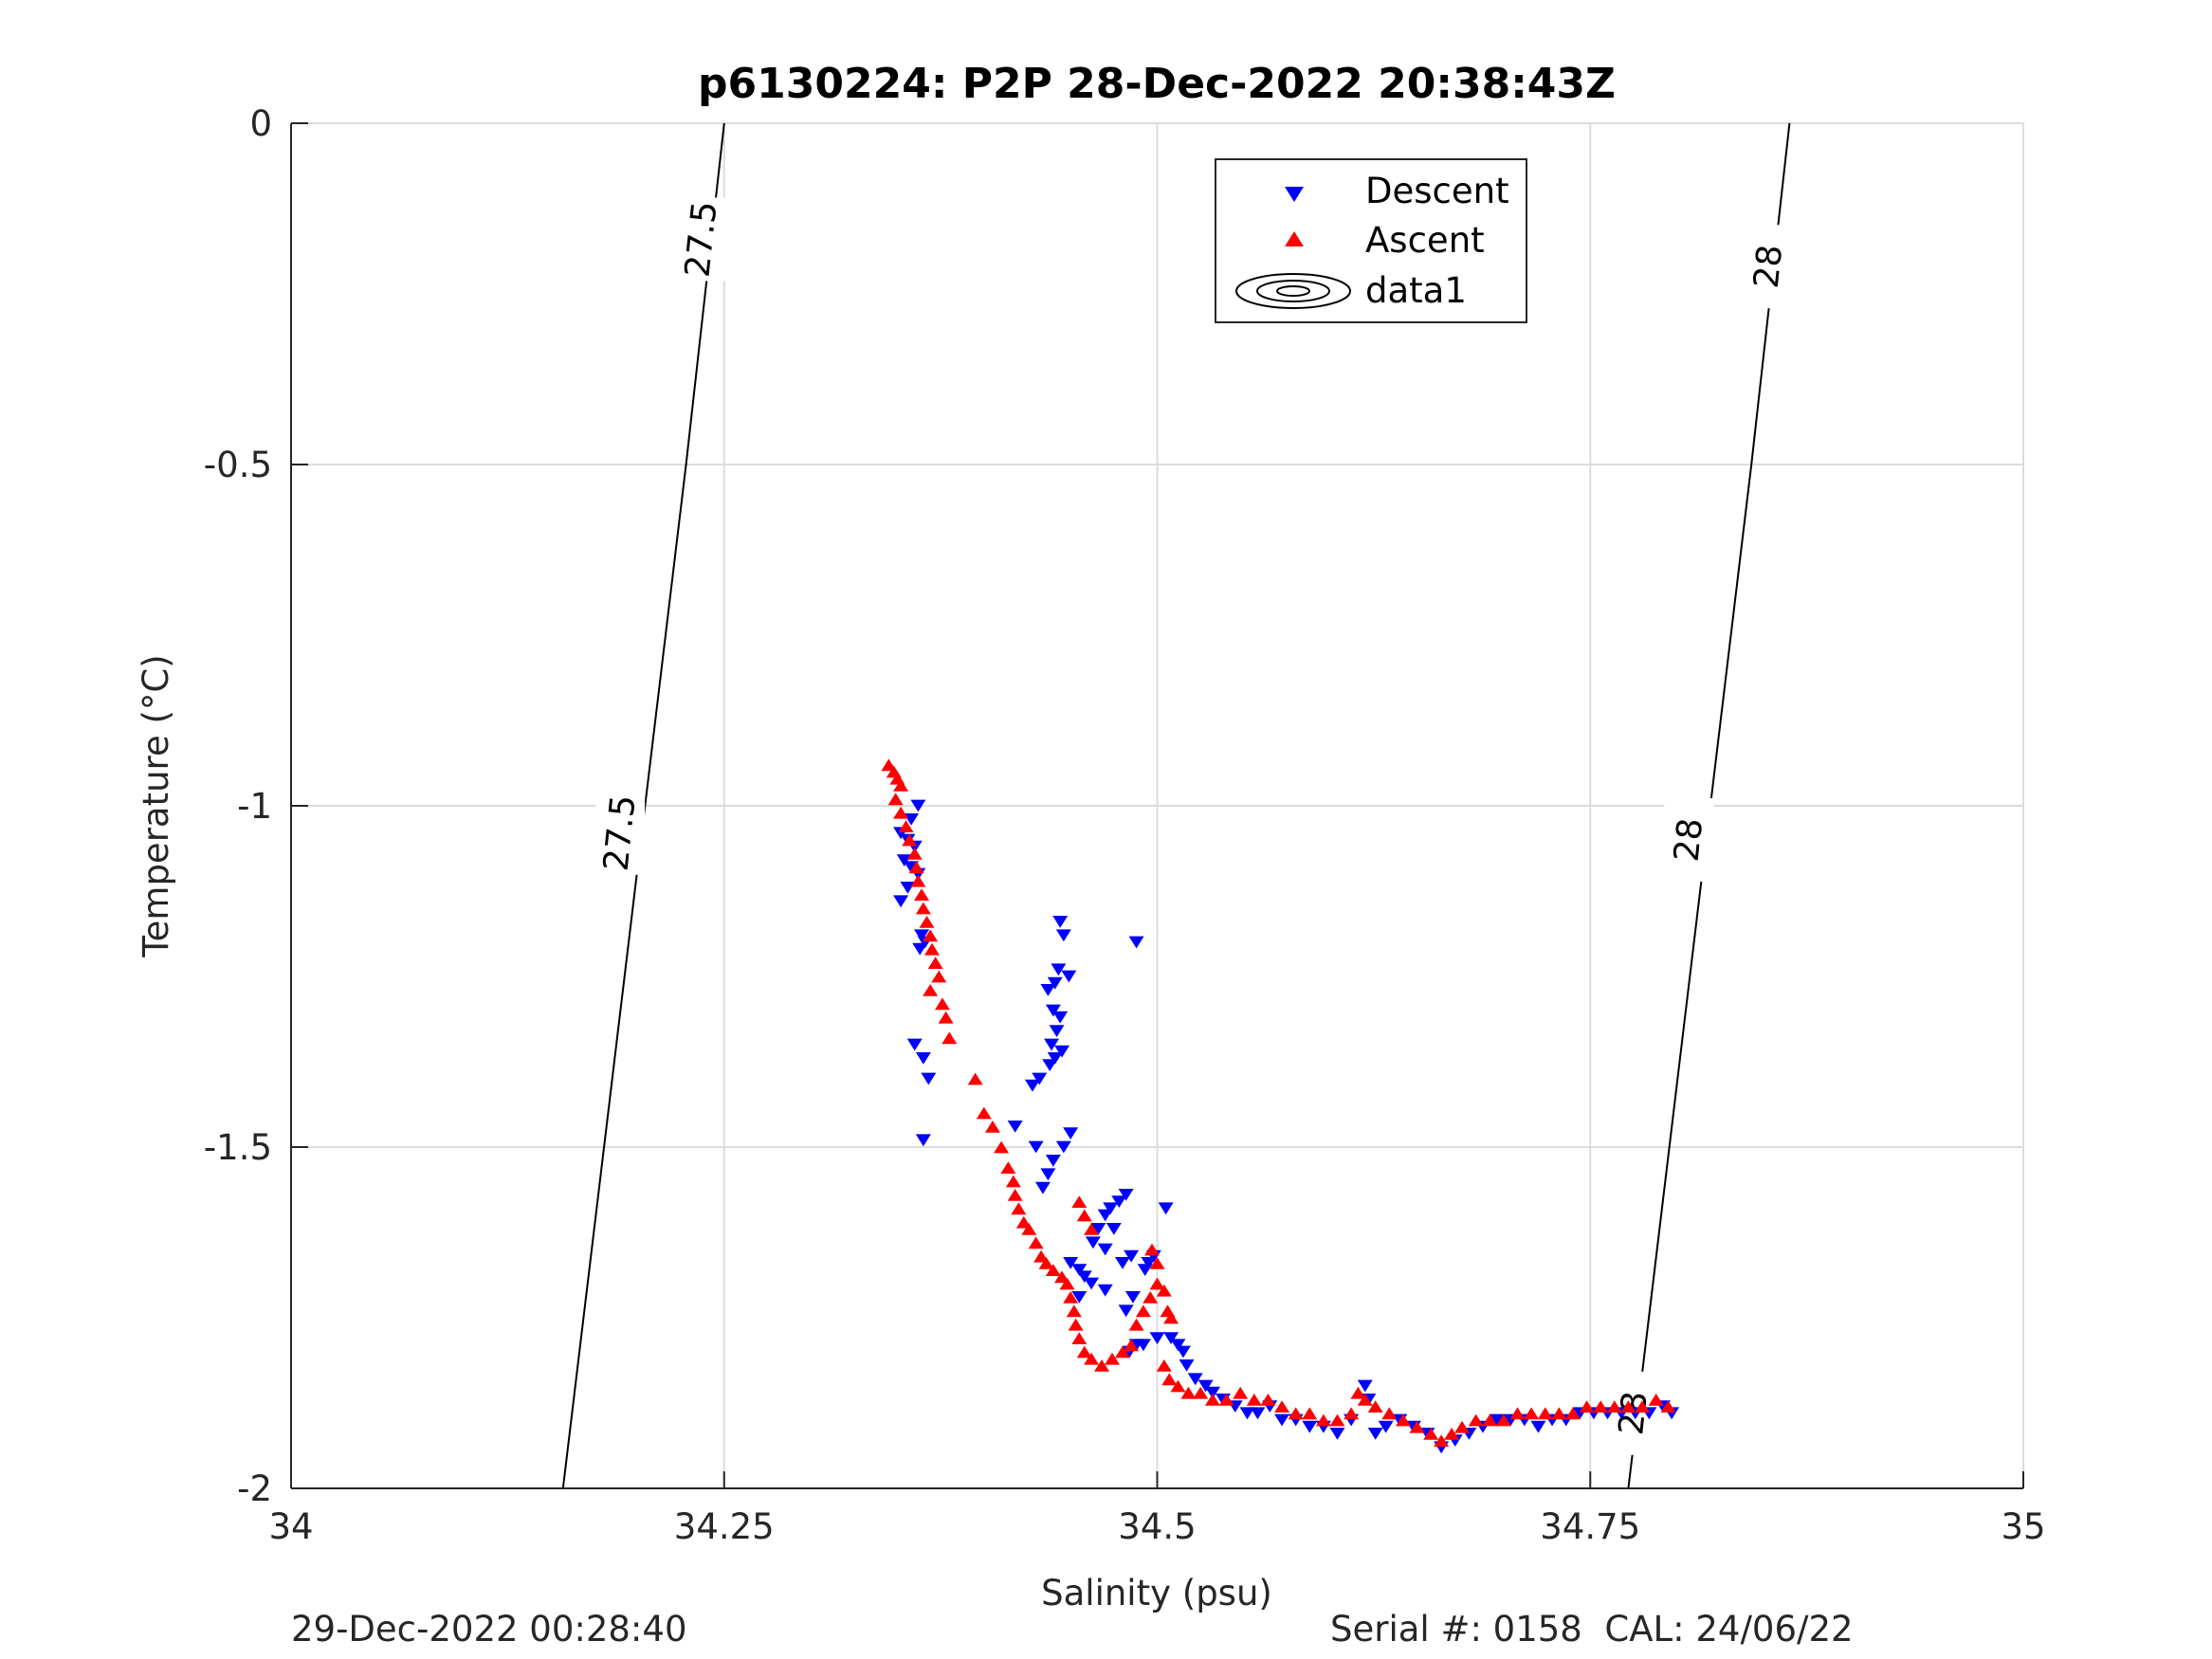  What do you see at coordinates (1689, 840) in the screenshot?
I see `contour-label-background` at bounding box center [1689, 840].